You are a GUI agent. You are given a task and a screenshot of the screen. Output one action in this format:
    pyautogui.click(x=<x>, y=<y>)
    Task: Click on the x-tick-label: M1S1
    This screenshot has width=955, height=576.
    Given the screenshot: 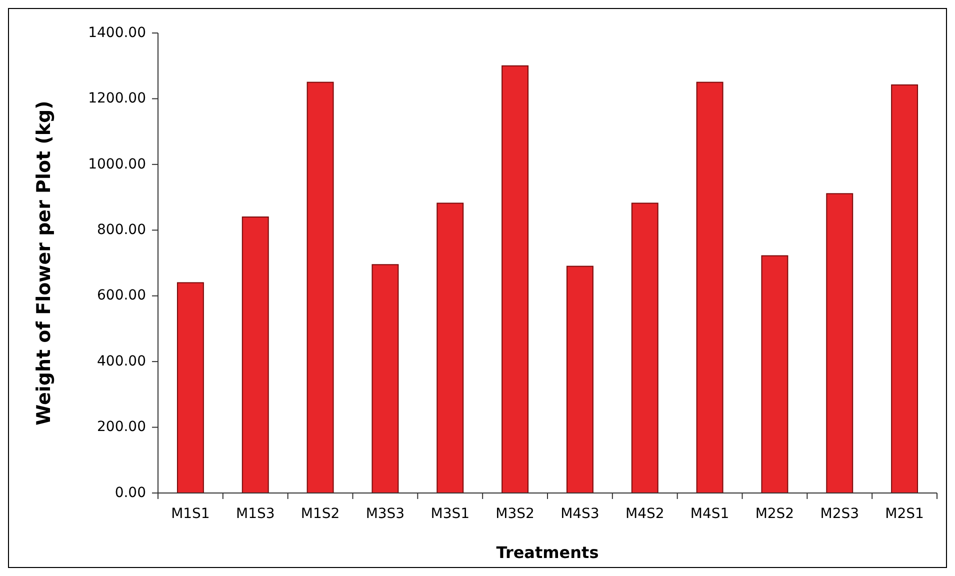 What is the action you would take?
    pyautogui.click(x=190, y=514)
    